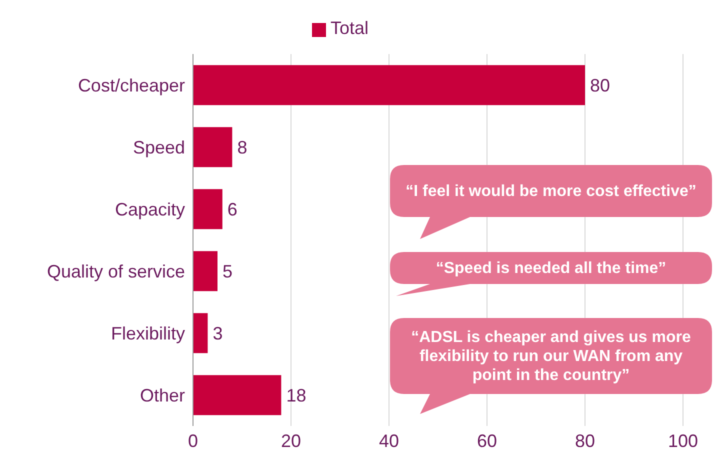  What do you see at coordinates (242, 148) in the screenshot?
I see `data-label: 8` at bounding box center [242, 148].